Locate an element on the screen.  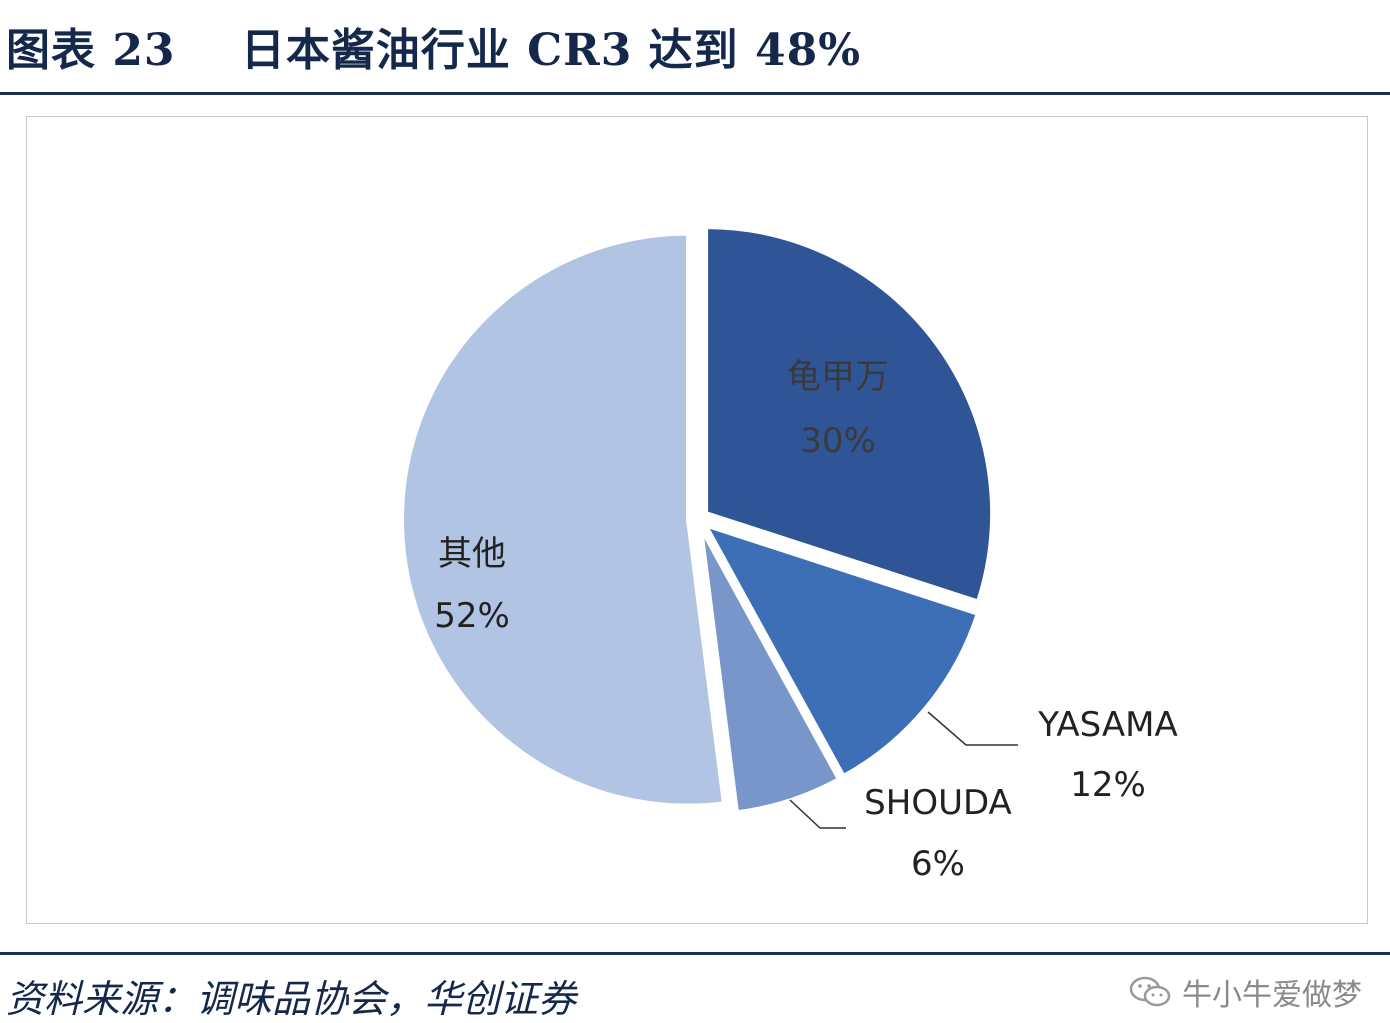
slice-name-label-3: 其他 is located at coordinates (472, 554).